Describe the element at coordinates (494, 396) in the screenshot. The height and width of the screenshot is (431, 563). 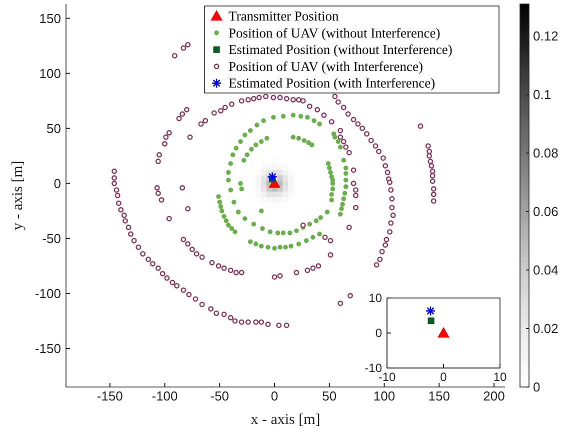
I see `x-tick-label: 200` at that location.